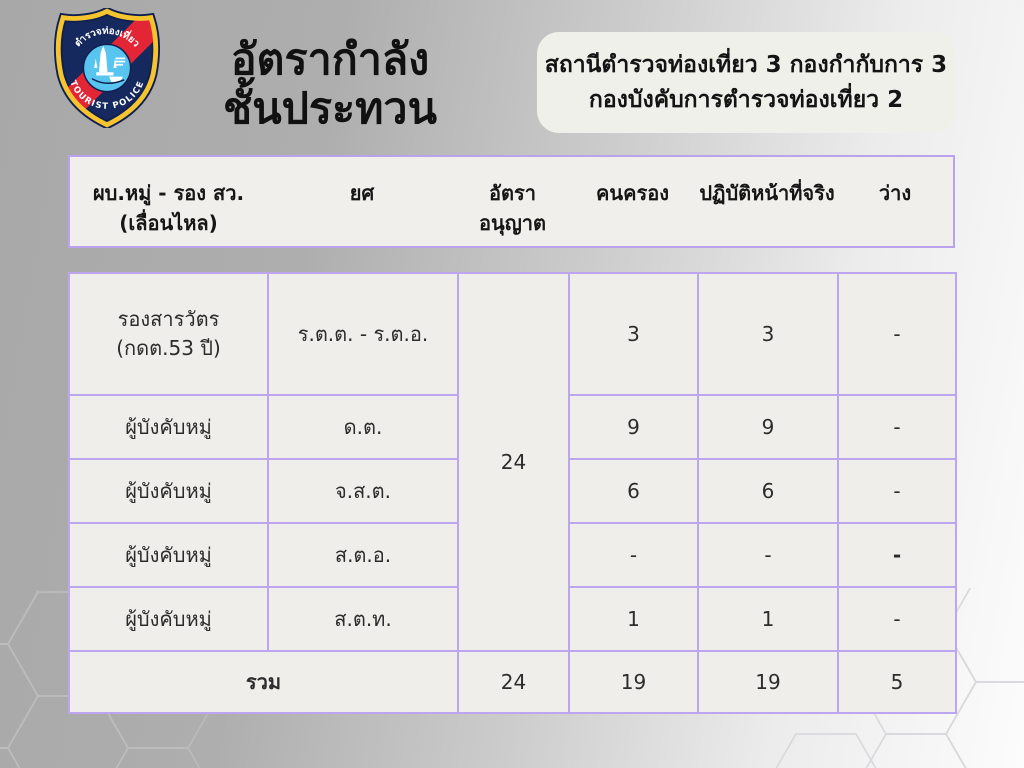 The height and width of the screenshot is (768, 1024). I want to click on actual-duty-cell: 3, so click(768, 334).